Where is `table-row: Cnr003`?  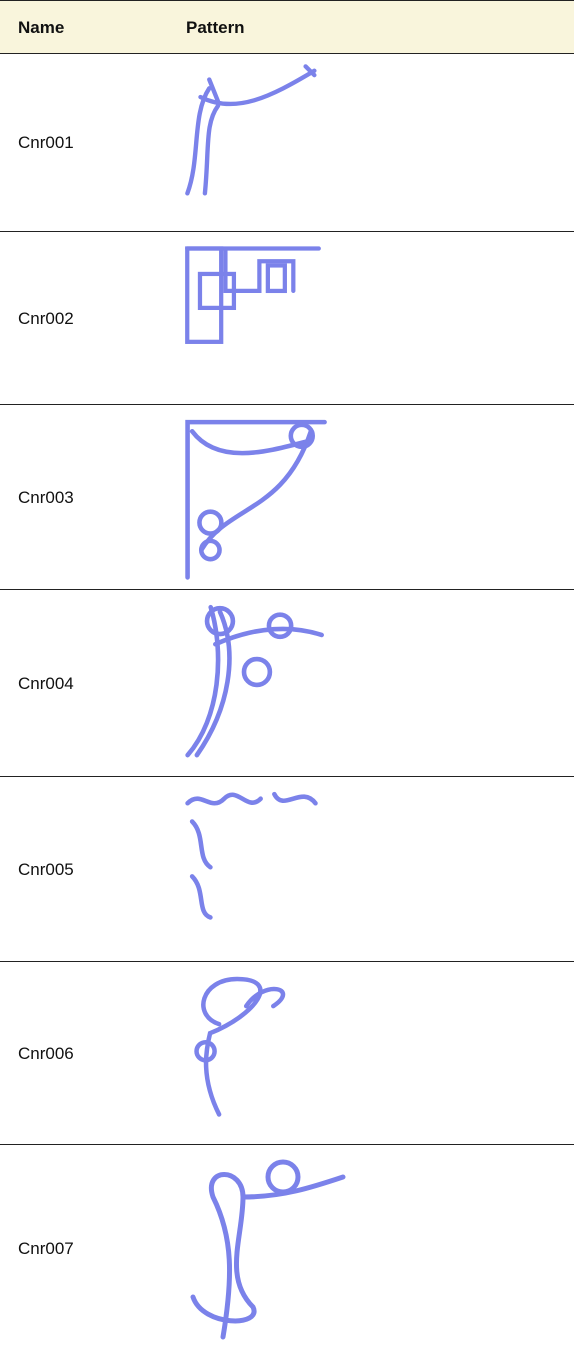 table-row: Cnr003 is located at coordinates (287, 497).